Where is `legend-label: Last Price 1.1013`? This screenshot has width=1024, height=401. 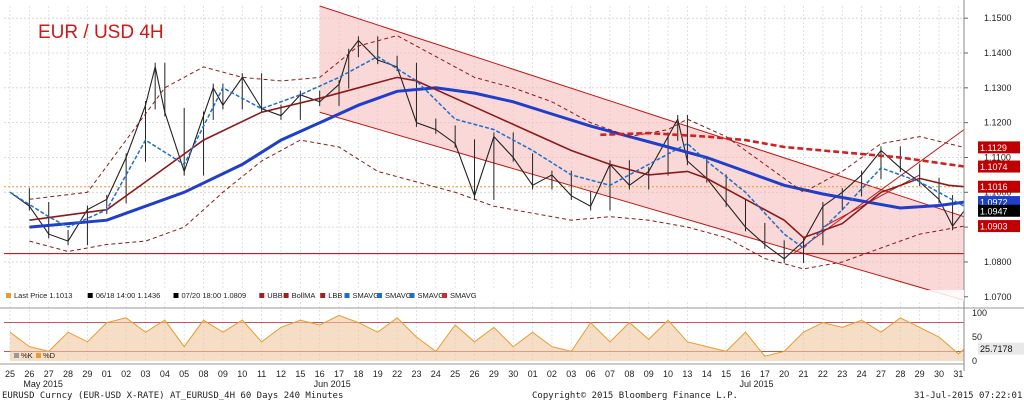
legend-label: Last Price 1.1013 is located at coordinates (43, 295).